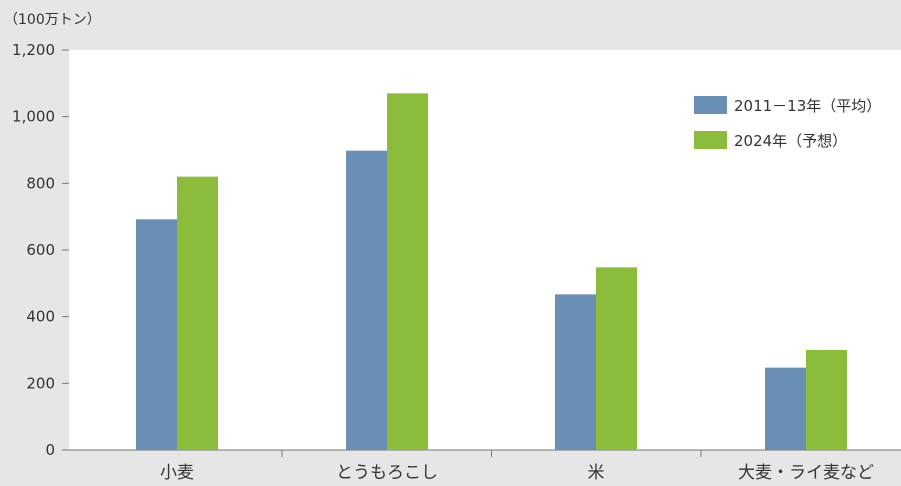  What do you see at coordinates (40, 317) in the screenshot?
I see `y-tick-label: 400` at bounding box center [40, 317].